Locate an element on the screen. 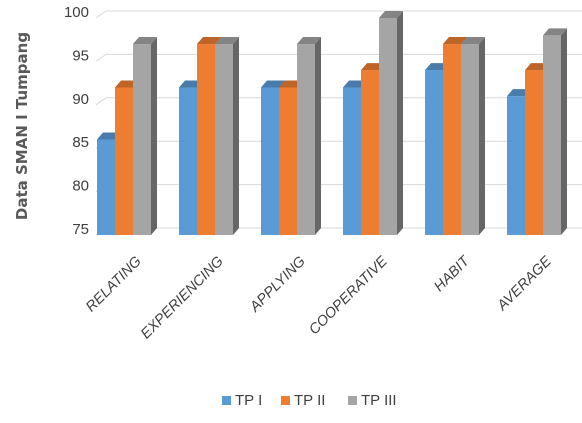 Image resolution: width=582 pixels, height=423 pixels. legend-label: TP II is located at coordinates (309, 400).